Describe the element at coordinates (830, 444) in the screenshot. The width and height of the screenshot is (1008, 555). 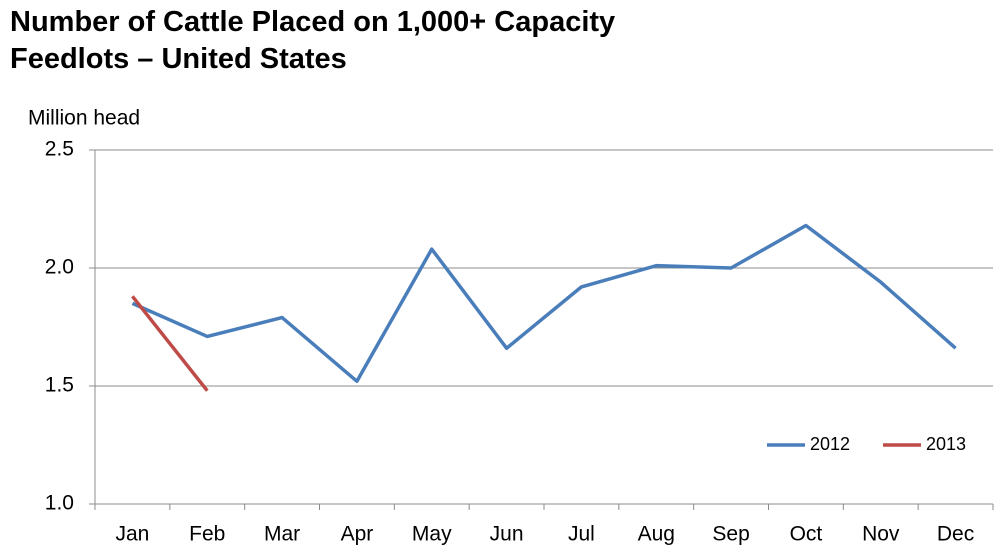
I see `legend-label: 2012` at that location.